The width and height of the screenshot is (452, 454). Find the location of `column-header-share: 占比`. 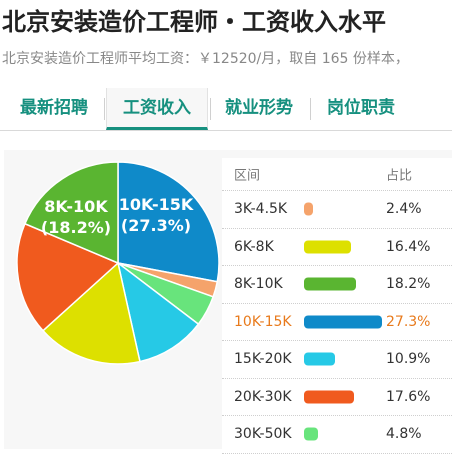

column-header-share: 占比 is located at coordinates (399, 176).